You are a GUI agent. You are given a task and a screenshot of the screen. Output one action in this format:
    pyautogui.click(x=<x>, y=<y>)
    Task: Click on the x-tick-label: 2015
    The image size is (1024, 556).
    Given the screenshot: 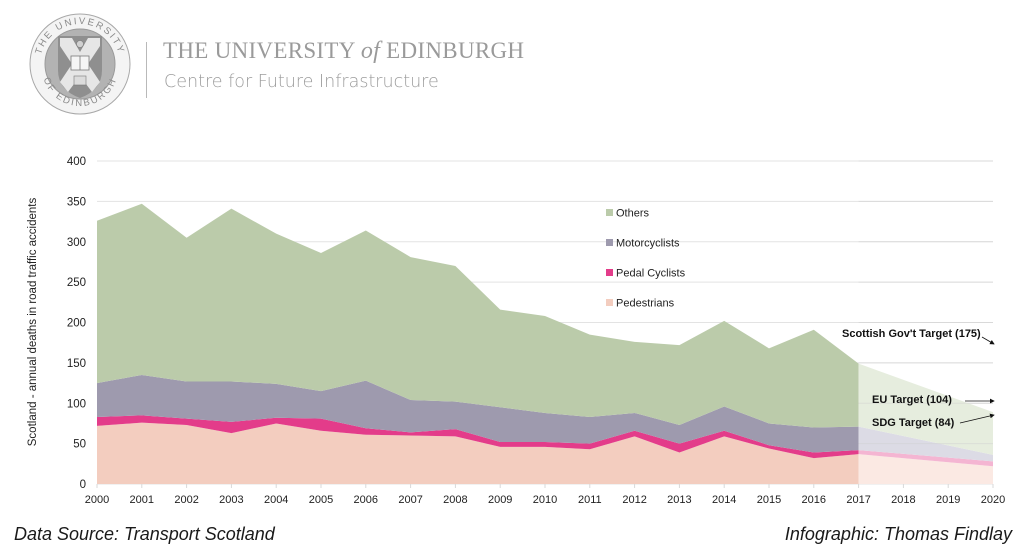 What is the action you would take?
    pyautogui.click(x=769, y=500)
    